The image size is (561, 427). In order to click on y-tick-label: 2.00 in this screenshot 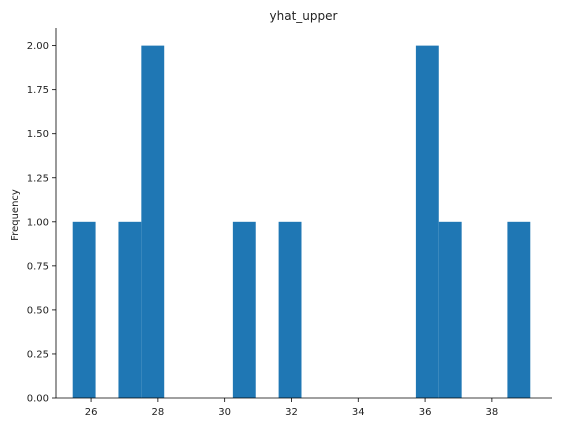, I will do `click(38, 46)`.